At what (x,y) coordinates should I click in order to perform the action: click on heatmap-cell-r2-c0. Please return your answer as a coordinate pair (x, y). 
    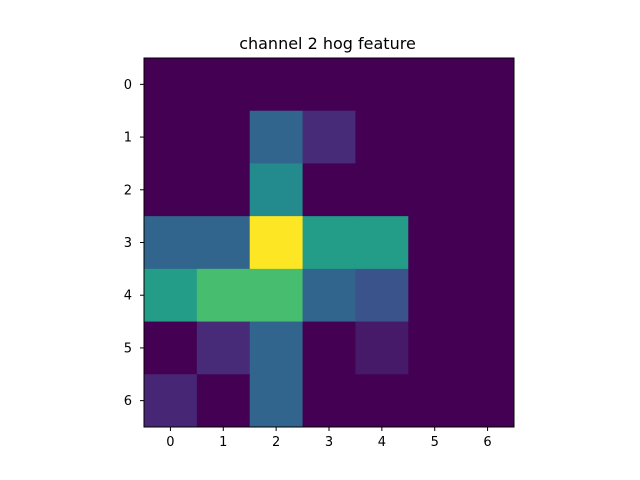
    Looking at the image, I should click on (171, 190).